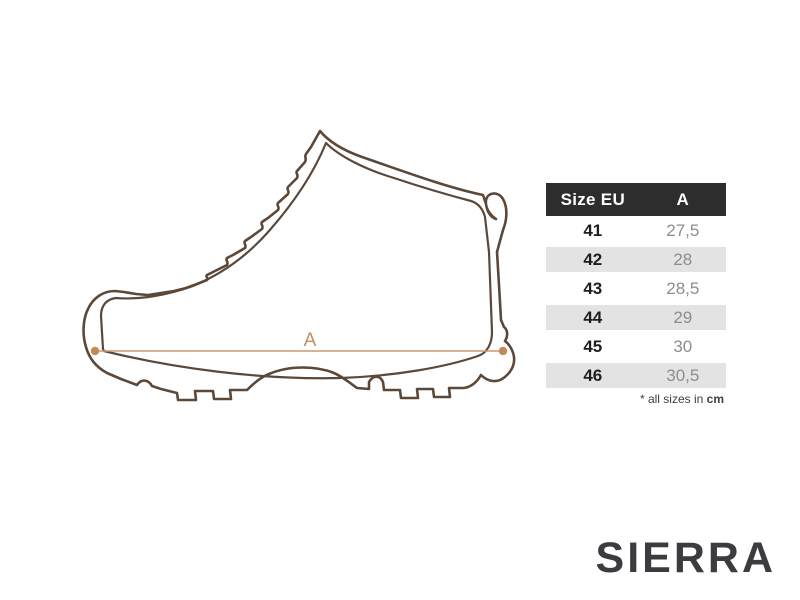 The height and width of the screenshot is (600, 800). Describe the element at coordinates (593, 288) in the screenshot. I see `size-eu-value: 43` at that location.